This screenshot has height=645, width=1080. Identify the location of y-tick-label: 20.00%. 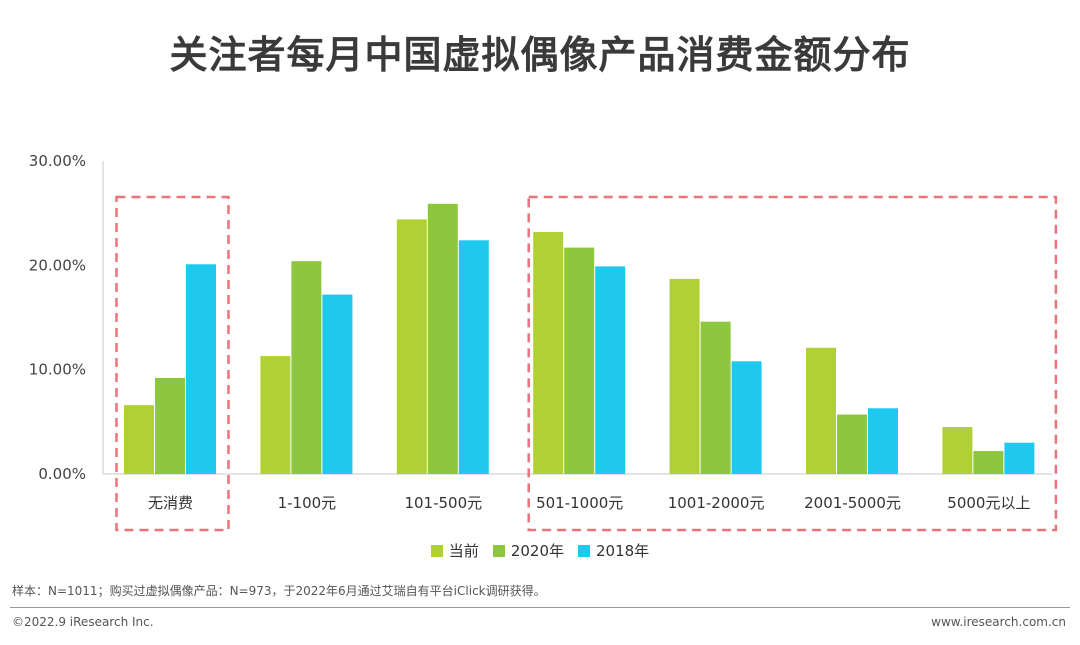
(57, 265).